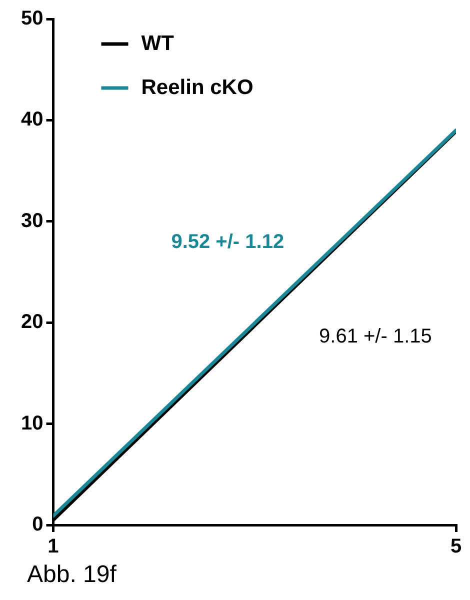  What do you see at coordinates (32, 119) in the screenshot?
I see `y-tick-label: 40` at bounding box center [32, 119].